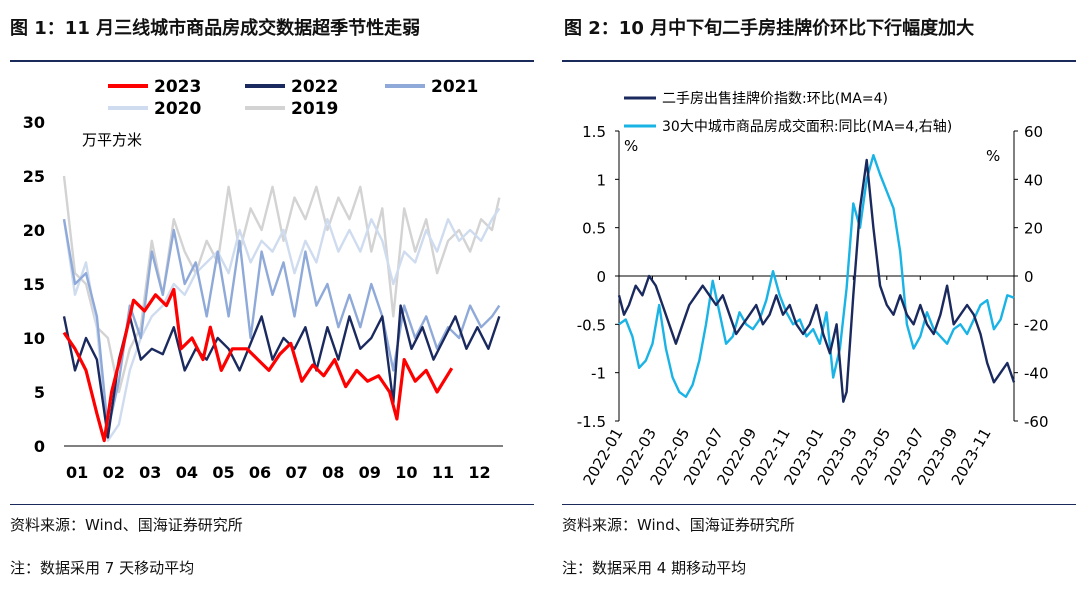  What do you see at coordinates (1036, 374) in the screenshot?
I see `chart-2-right-tick-label: -40` at bounding box center [1036, 374].